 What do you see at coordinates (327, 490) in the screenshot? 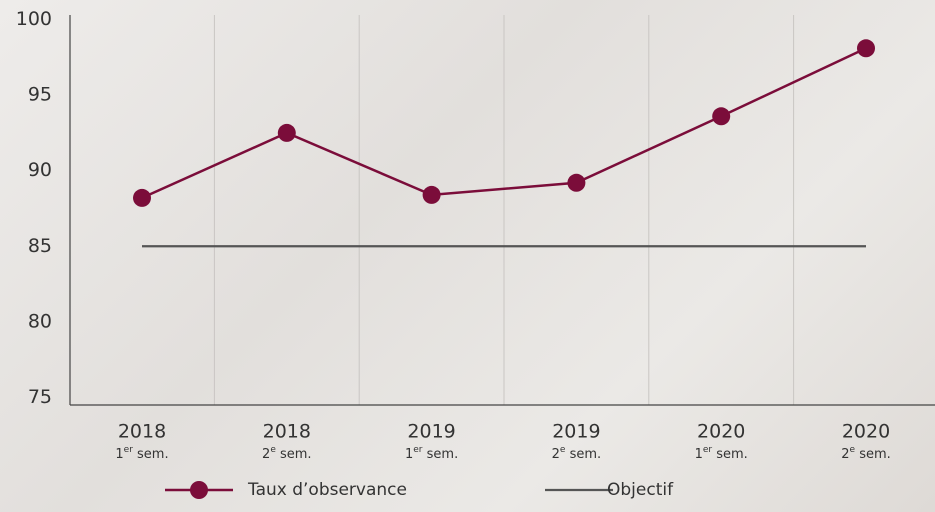
I see `legend-label: Taux d’observance` at bounding box center [327, 490].